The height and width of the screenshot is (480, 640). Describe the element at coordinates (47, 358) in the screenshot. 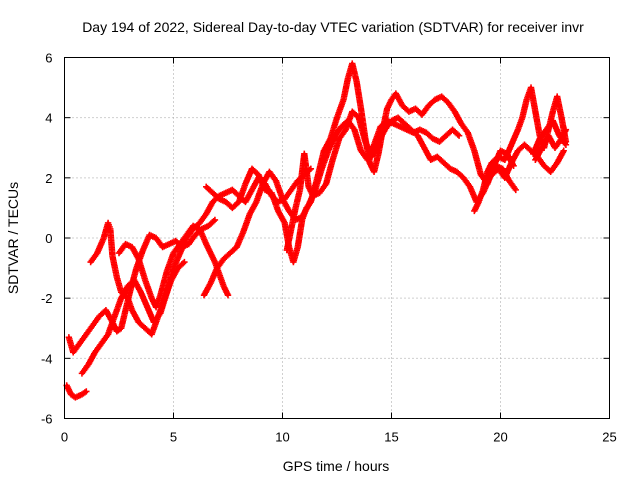

I see `y-tick-label: -4` at that location.